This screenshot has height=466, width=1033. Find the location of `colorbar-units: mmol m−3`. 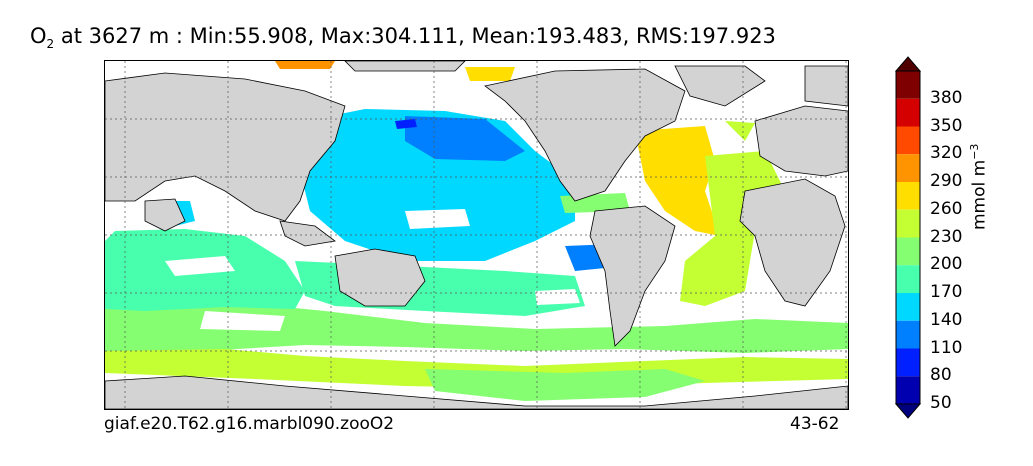

colorbar-units: mmol m−3 is located at coordinates (979, 187).